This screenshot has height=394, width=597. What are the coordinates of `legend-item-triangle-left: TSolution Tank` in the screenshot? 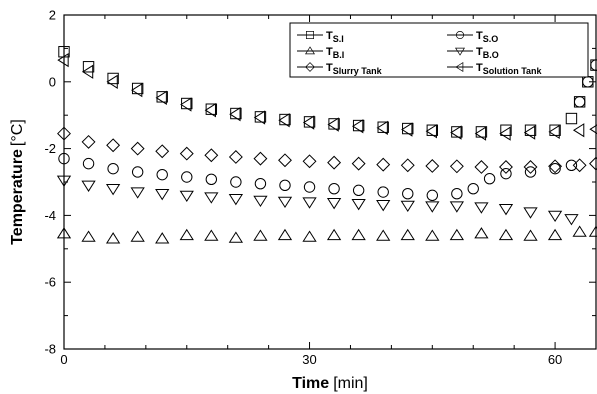 It's located at (495, 68).